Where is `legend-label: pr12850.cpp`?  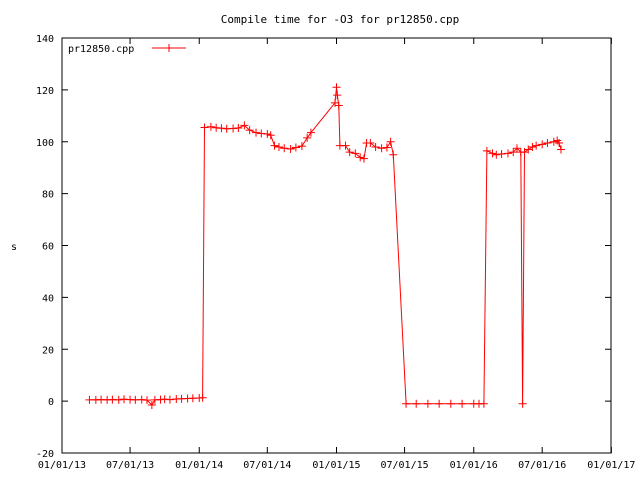
legend-label: pr12850.cpp is located at coordinates (101, 49).